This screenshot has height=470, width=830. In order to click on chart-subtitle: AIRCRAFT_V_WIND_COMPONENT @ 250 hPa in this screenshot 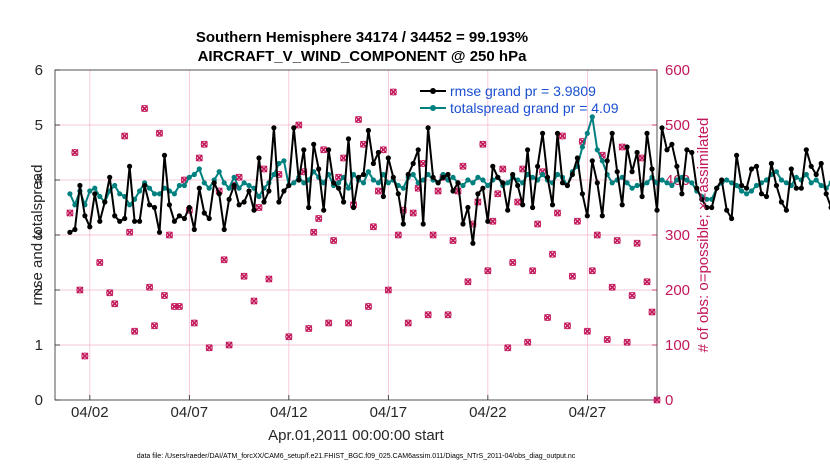, I will do `click(363, 56)`.